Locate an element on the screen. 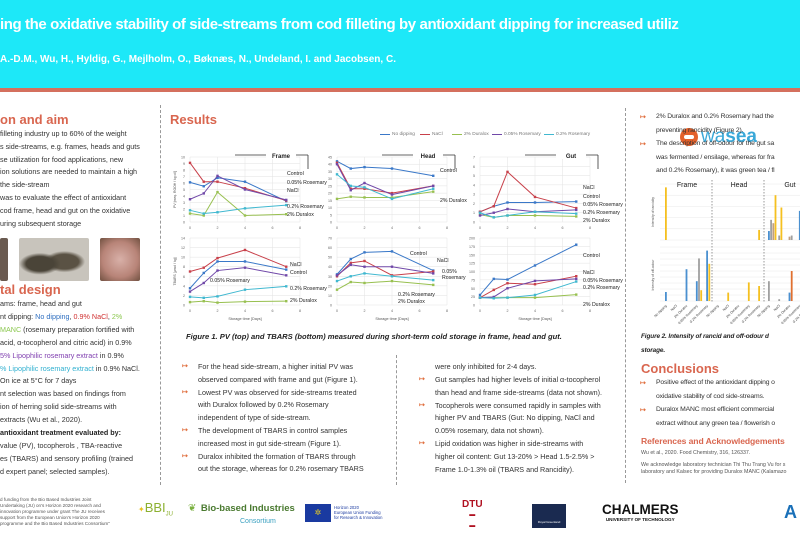 This screenshot has width=800, height=533. fish-logo-icon is located at coordinates (689, 137).